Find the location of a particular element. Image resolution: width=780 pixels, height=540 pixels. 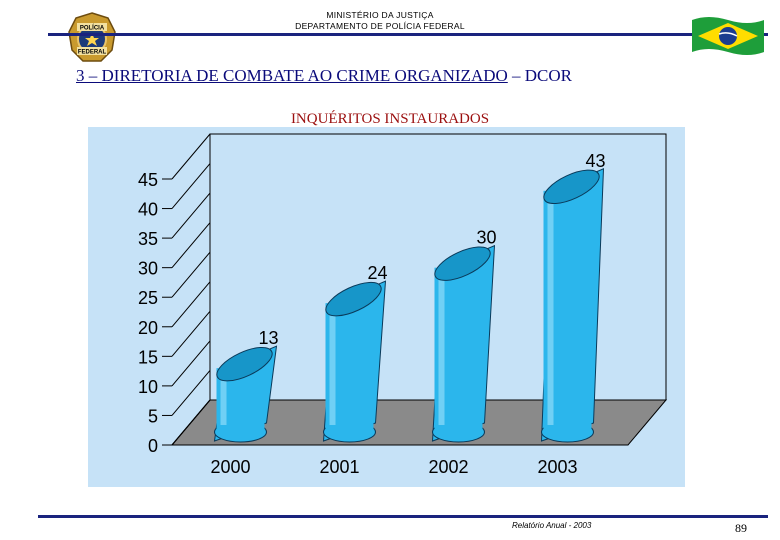

x-tick-label: 2002 is located at coordinates (448, 467).